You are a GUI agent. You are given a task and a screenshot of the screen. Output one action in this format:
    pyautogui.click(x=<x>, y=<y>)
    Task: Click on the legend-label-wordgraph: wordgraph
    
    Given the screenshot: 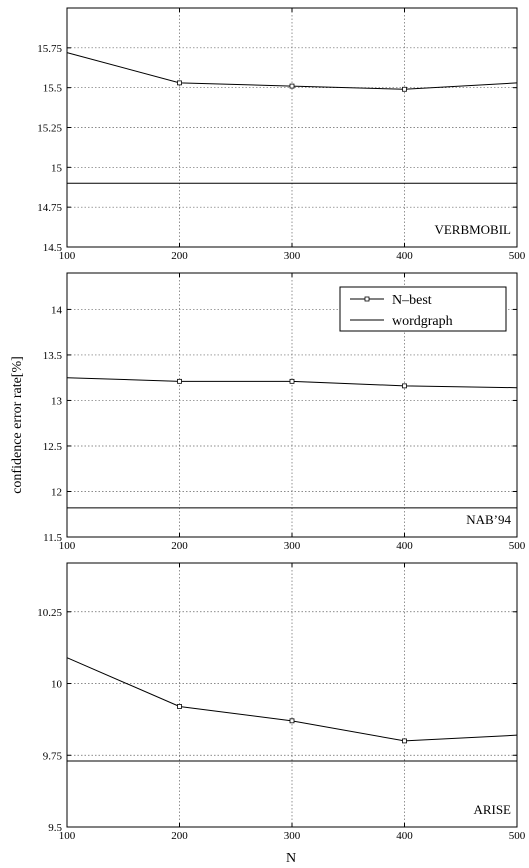 What is the action you would take?
    pyautogui.click(x=422, y=321)
    